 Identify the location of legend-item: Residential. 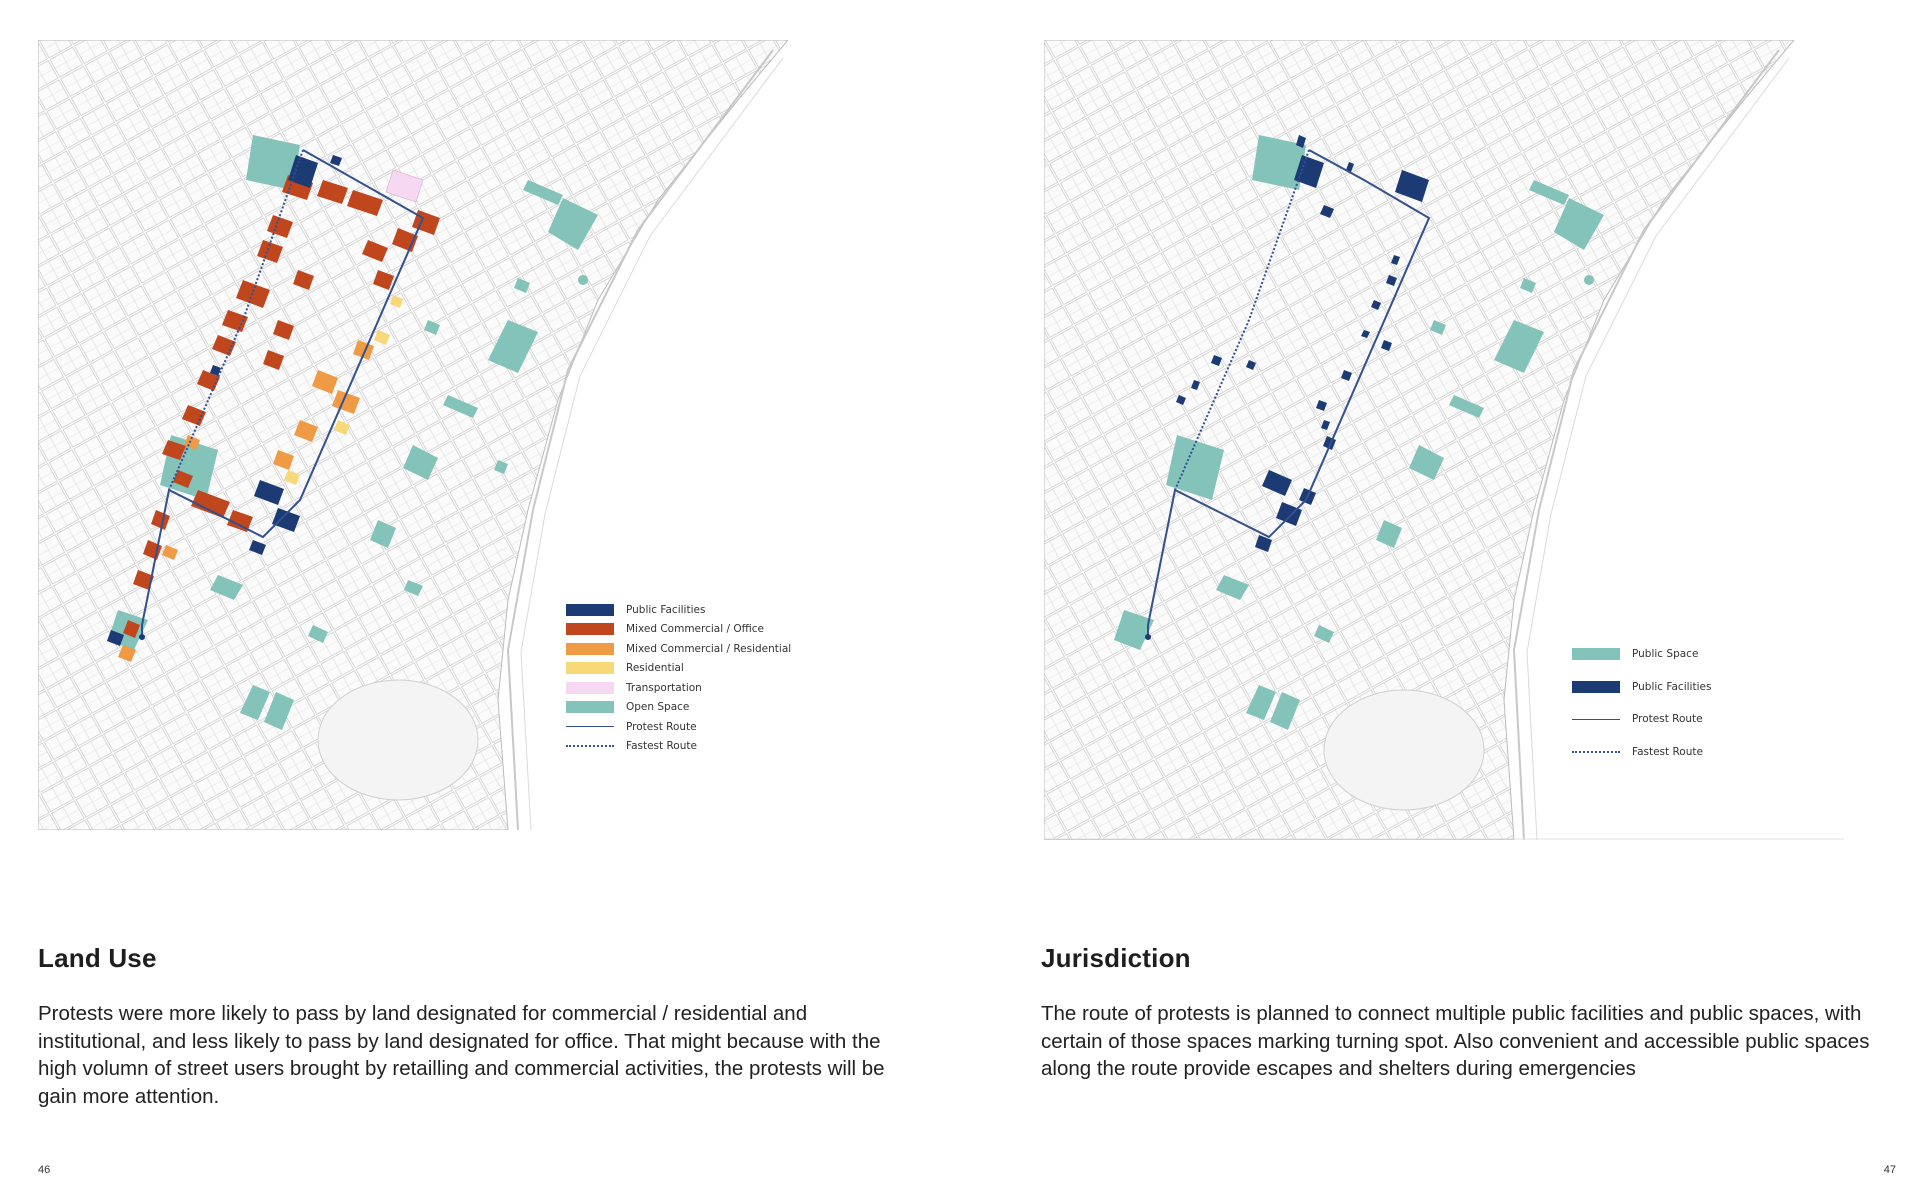
(678, 669).